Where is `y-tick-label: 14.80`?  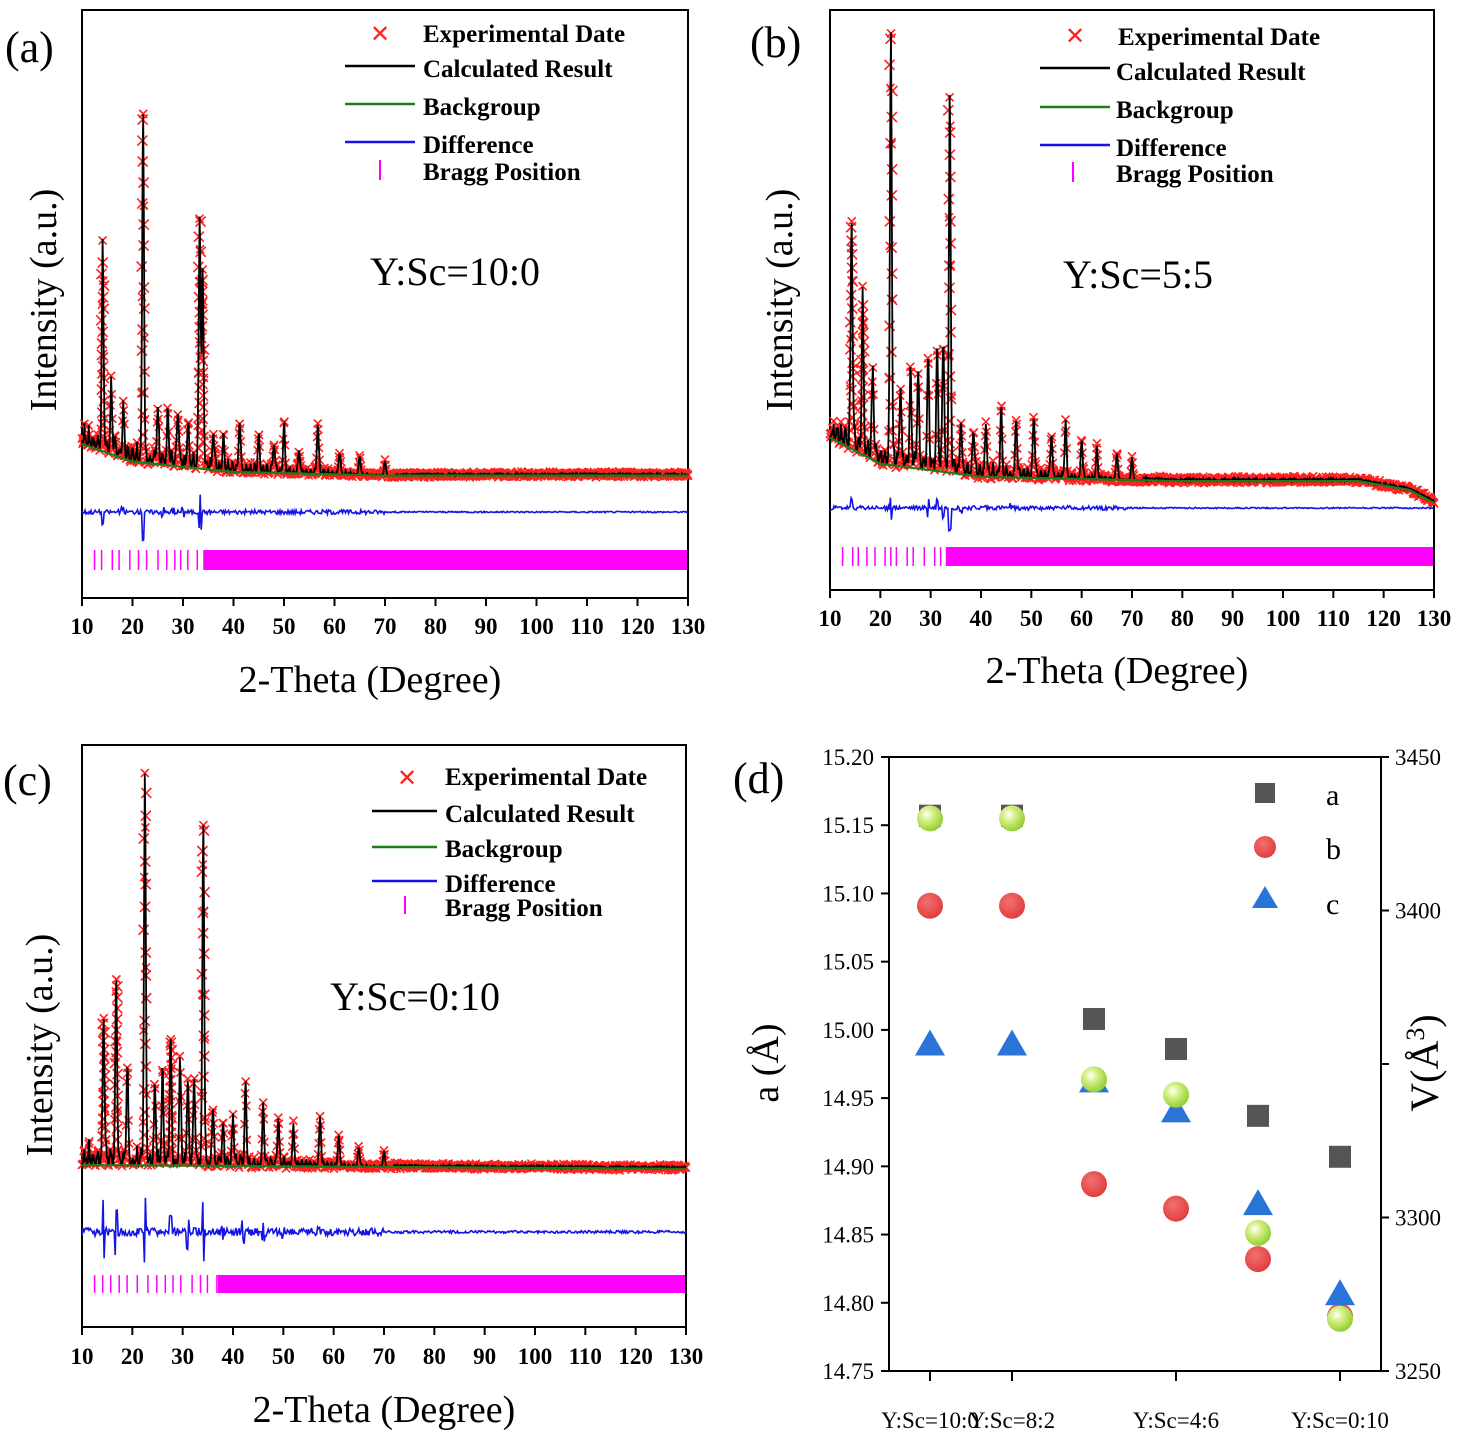 y-tick-label: 14.80 is located at coordinates (848, 1303).